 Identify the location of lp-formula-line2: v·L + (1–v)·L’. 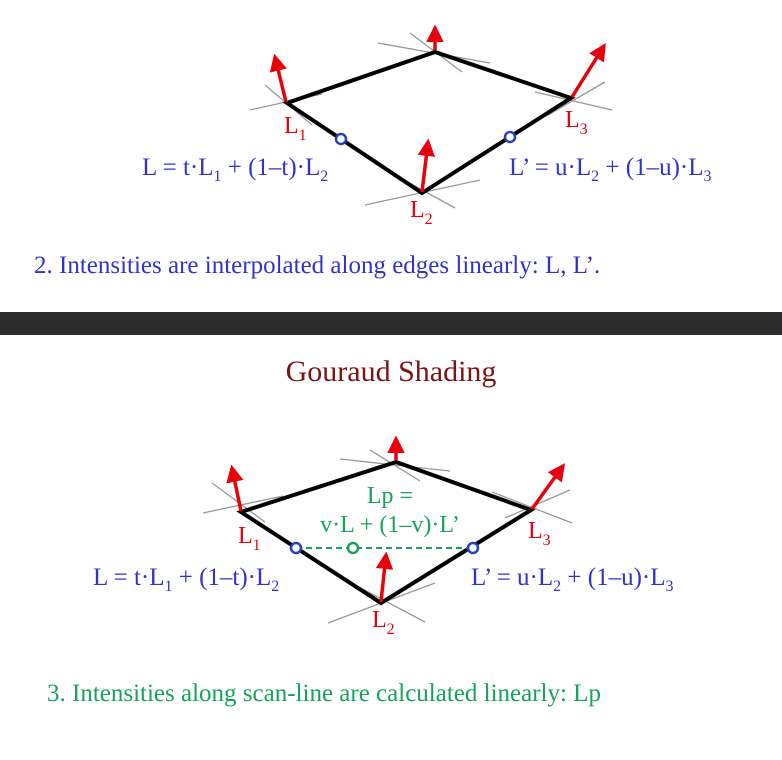
(390, 525).